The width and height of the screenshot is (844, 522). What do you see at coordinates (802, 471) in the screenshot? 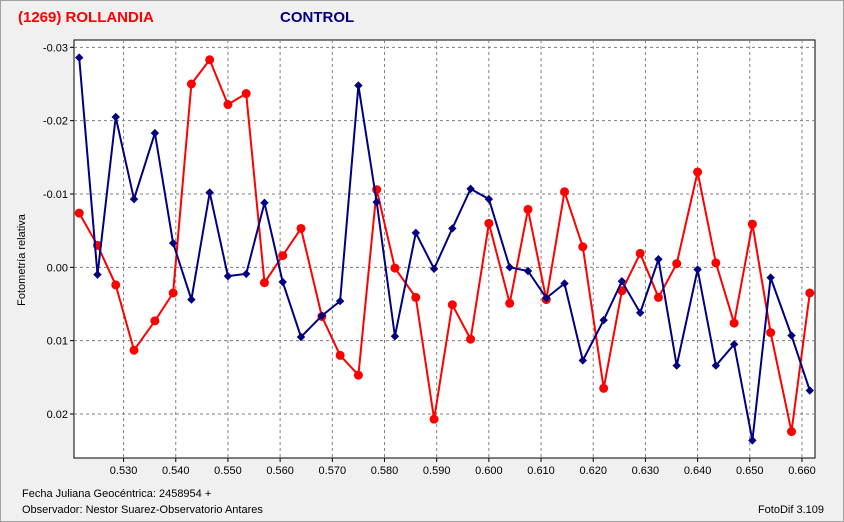
I see `x-tick-label: 0.660` at bounding box center [802, 471].